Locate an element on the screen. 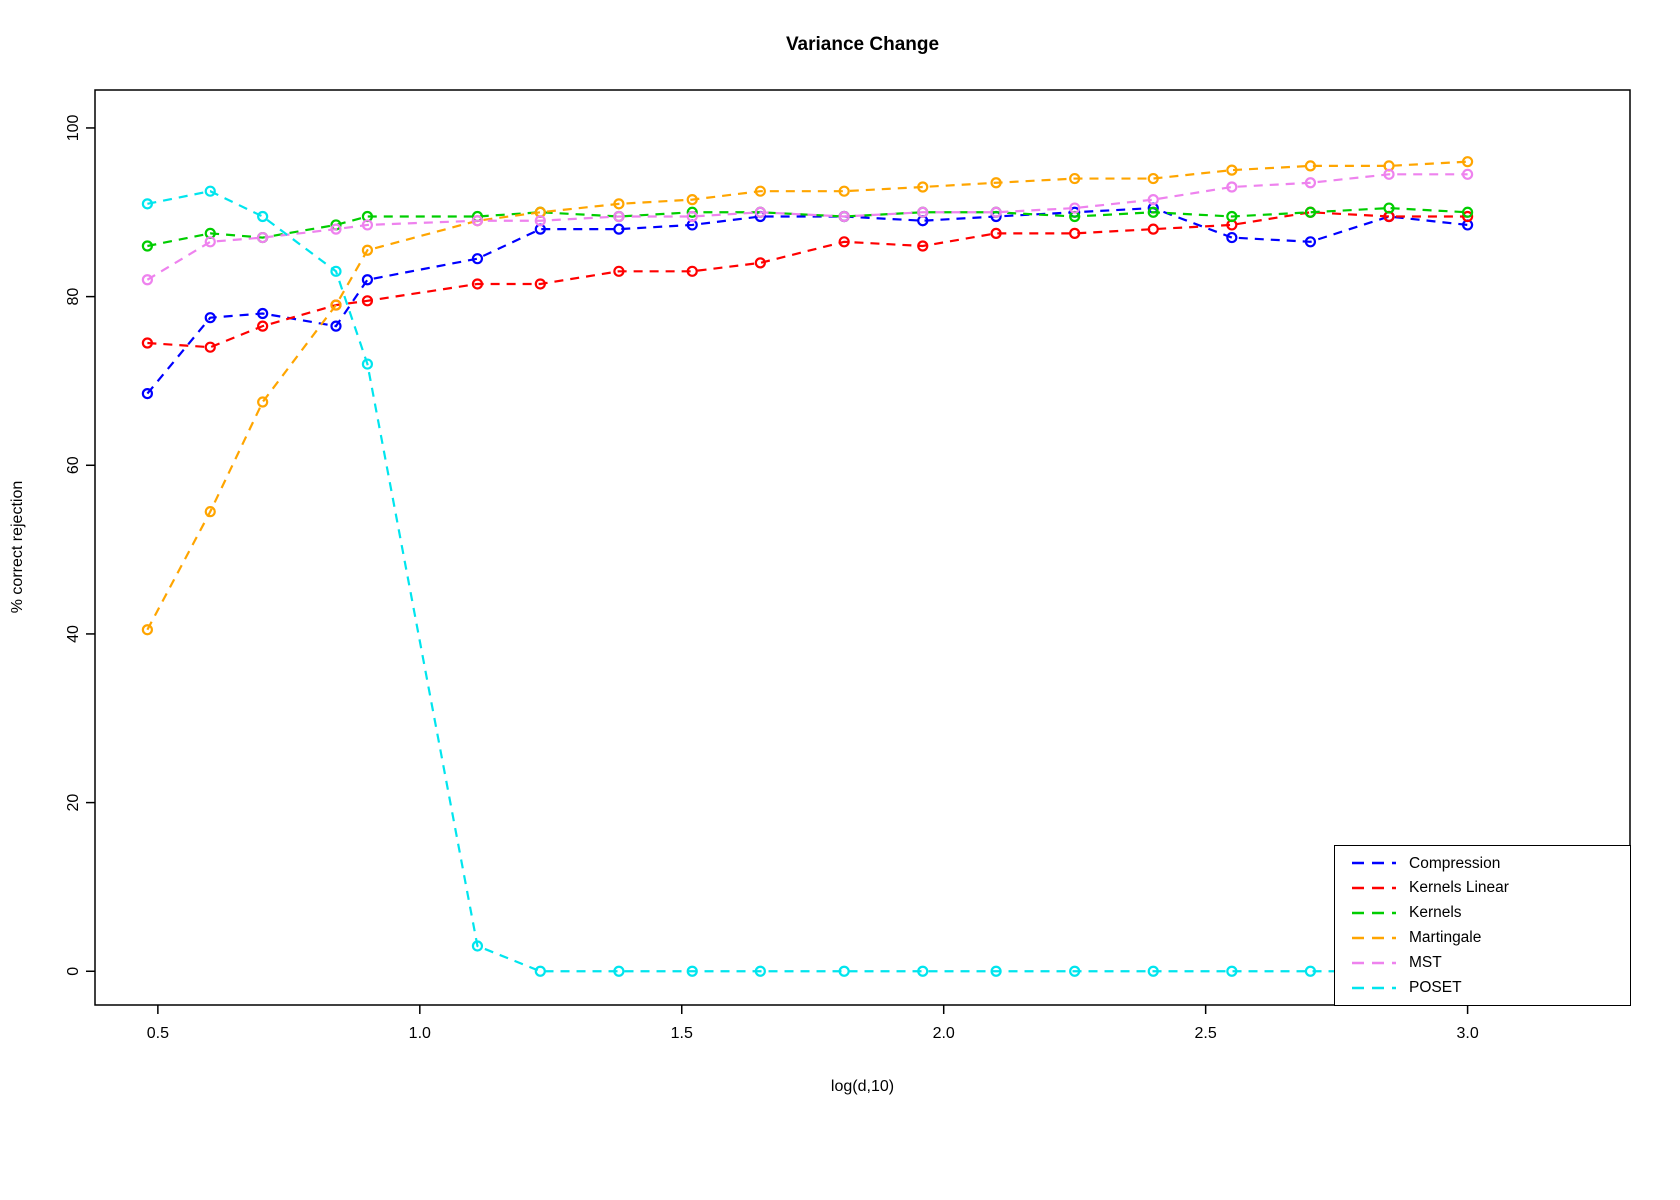 Image resolution: width=1680 pixels, height=1200 pixels. y-tick-label: 60 is located at coordinates (73, 465).